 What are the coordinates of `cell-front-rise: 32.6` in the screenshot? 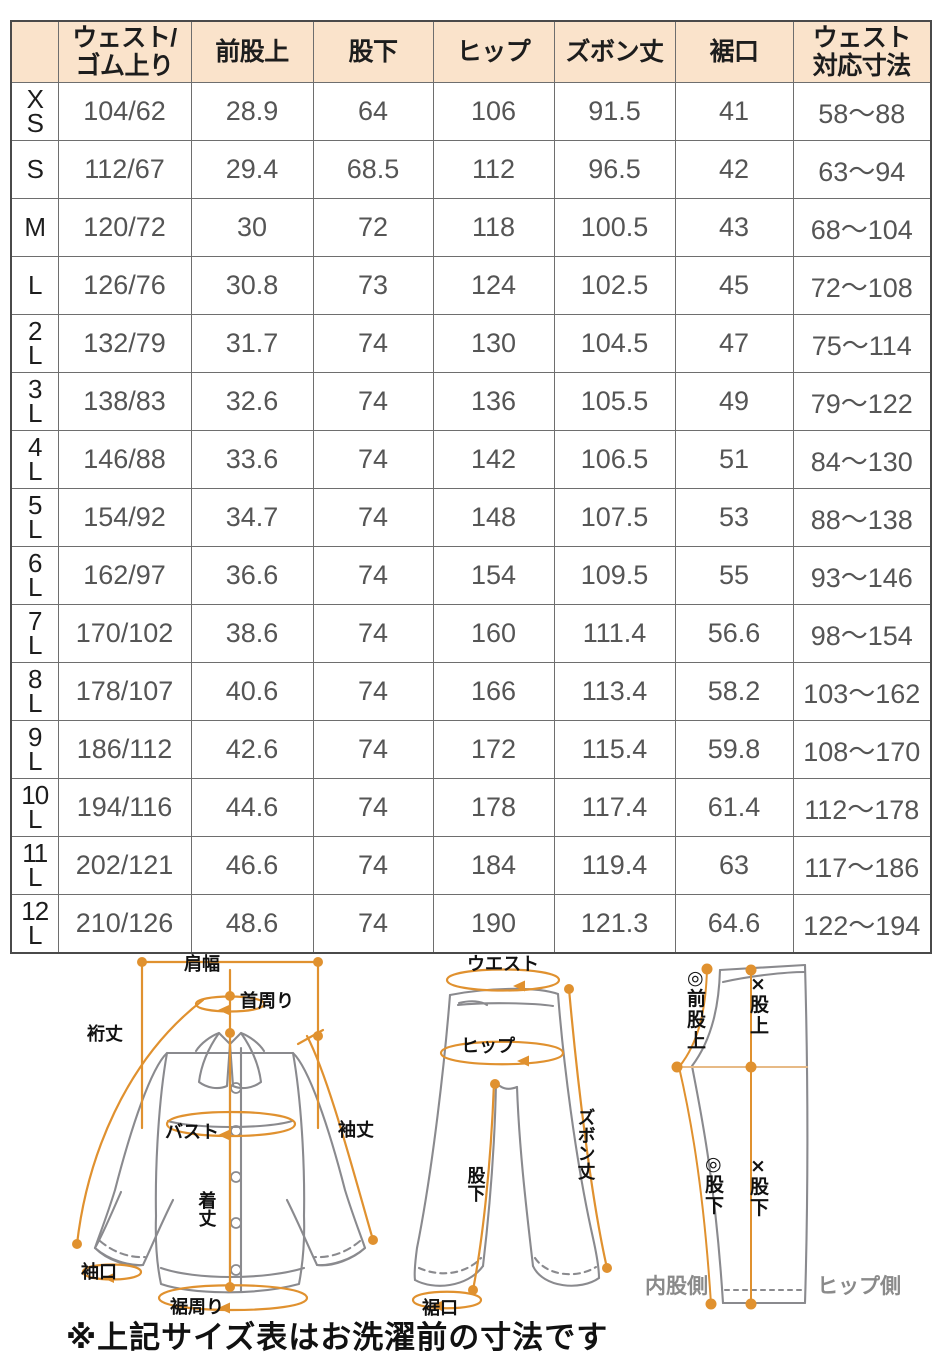 It's located at (252, 401).